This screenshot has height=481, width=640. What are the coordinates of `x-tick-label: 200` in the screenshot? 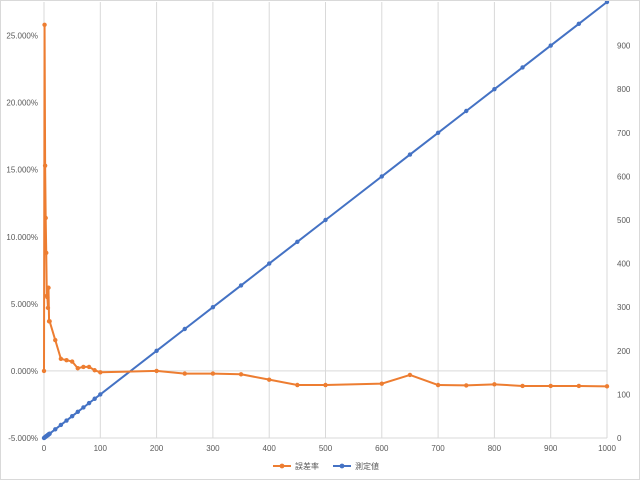 It's located at (157, 448).